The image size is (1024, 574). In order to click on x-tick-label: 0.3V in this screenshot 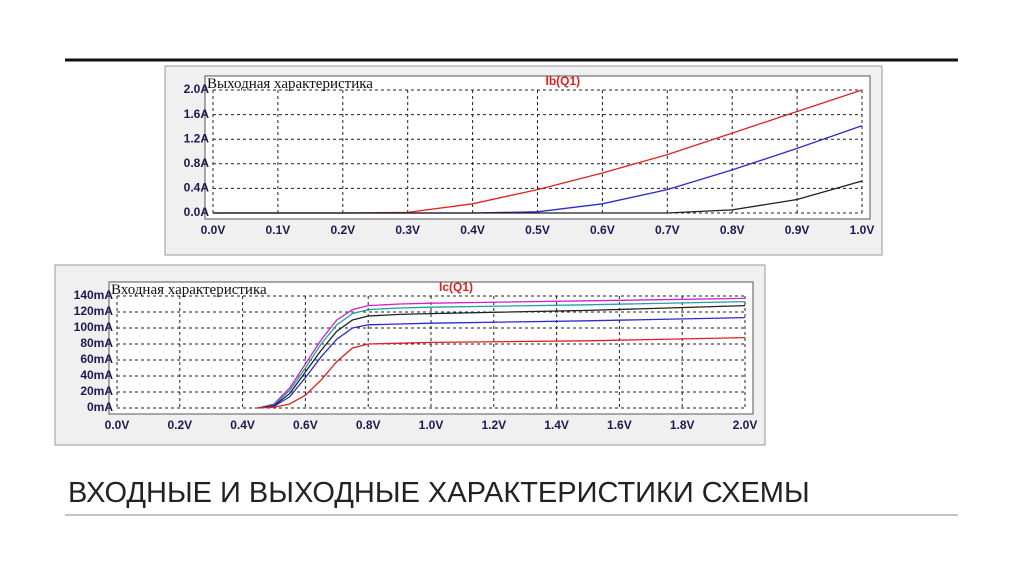, I will do `click(407, 230)`.